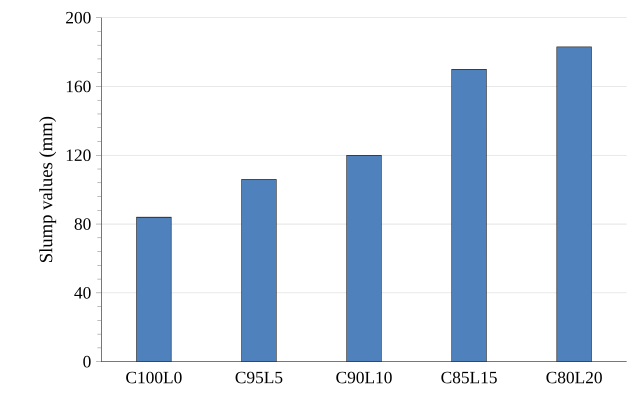 The height and width of the screenshot is (403, 633). Describe the element at coordinates (82, 293) in the screenshot. I see `y-tick-label: 40` at that location.